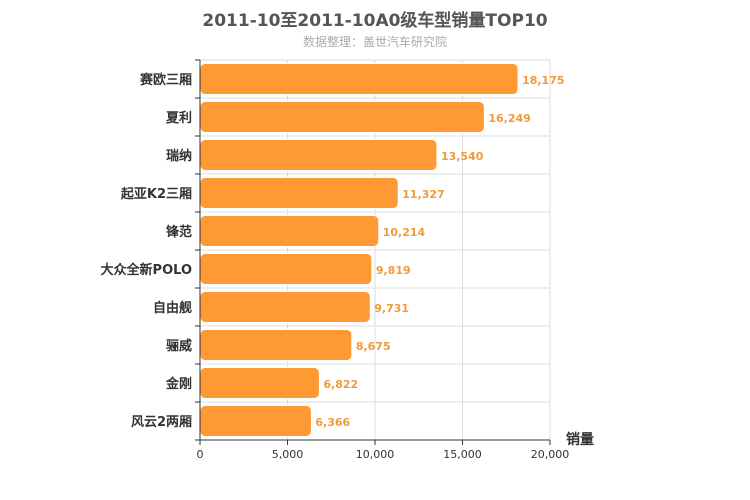 This screenshot has width=750, height=500. Describe the element at coordinates (156, 194) in the screenshot. I see `category-label: 起亚K2三厢` at that location.